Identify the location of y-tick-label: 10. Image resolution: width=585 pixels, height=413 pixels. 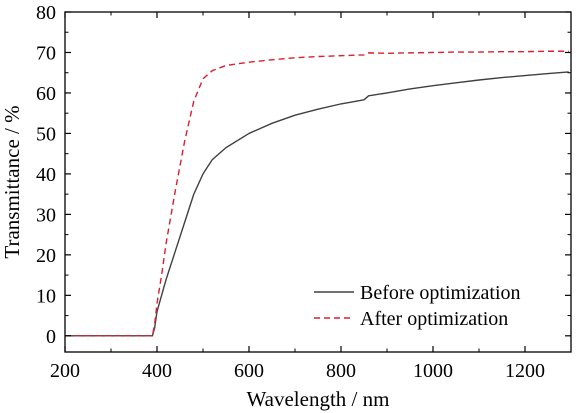
(46, 296).